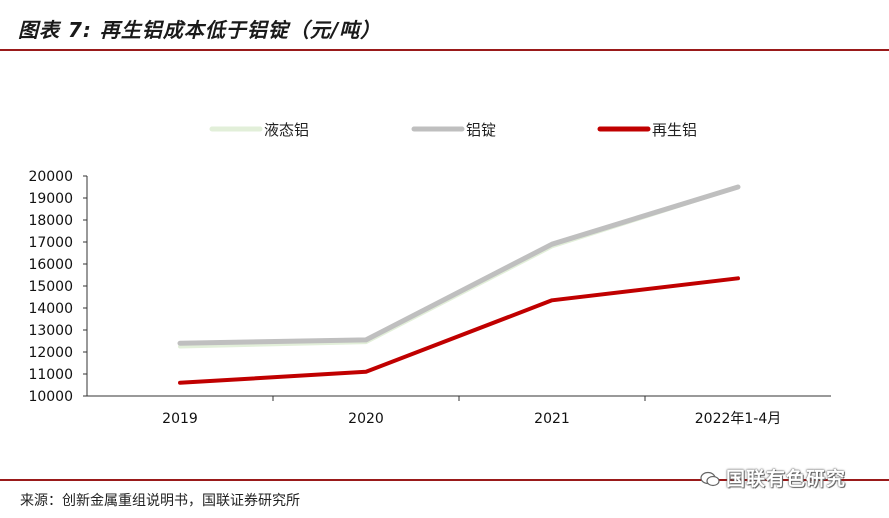 Image resolution: width=889 pixels, height=518 pixels. What do you see at coordinates (50, 221) in the screenshot?
I see `y-tick-label: 18000` at bounding box center [50, 221].